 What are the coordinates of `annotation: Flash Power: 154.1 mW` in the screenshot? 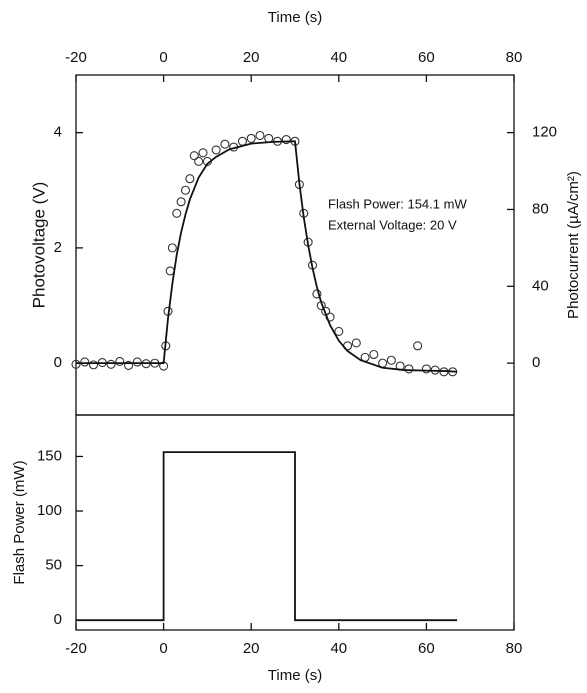 It's located at (397, 203).